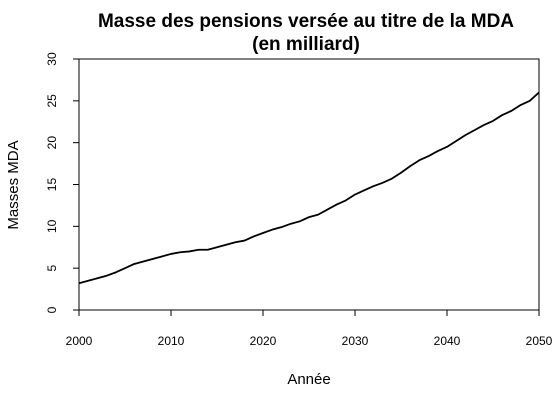  I want to click on y-tick-label: 0, so click(52, 309).